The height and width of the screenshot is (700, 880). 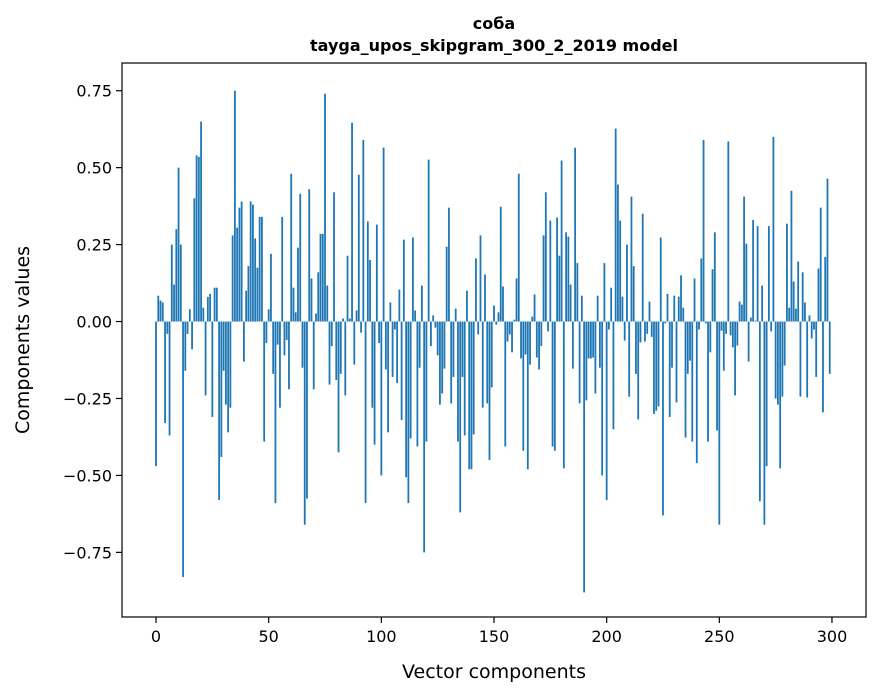 I want to click on x-tick-label: 50, so click(x=269, y=636).